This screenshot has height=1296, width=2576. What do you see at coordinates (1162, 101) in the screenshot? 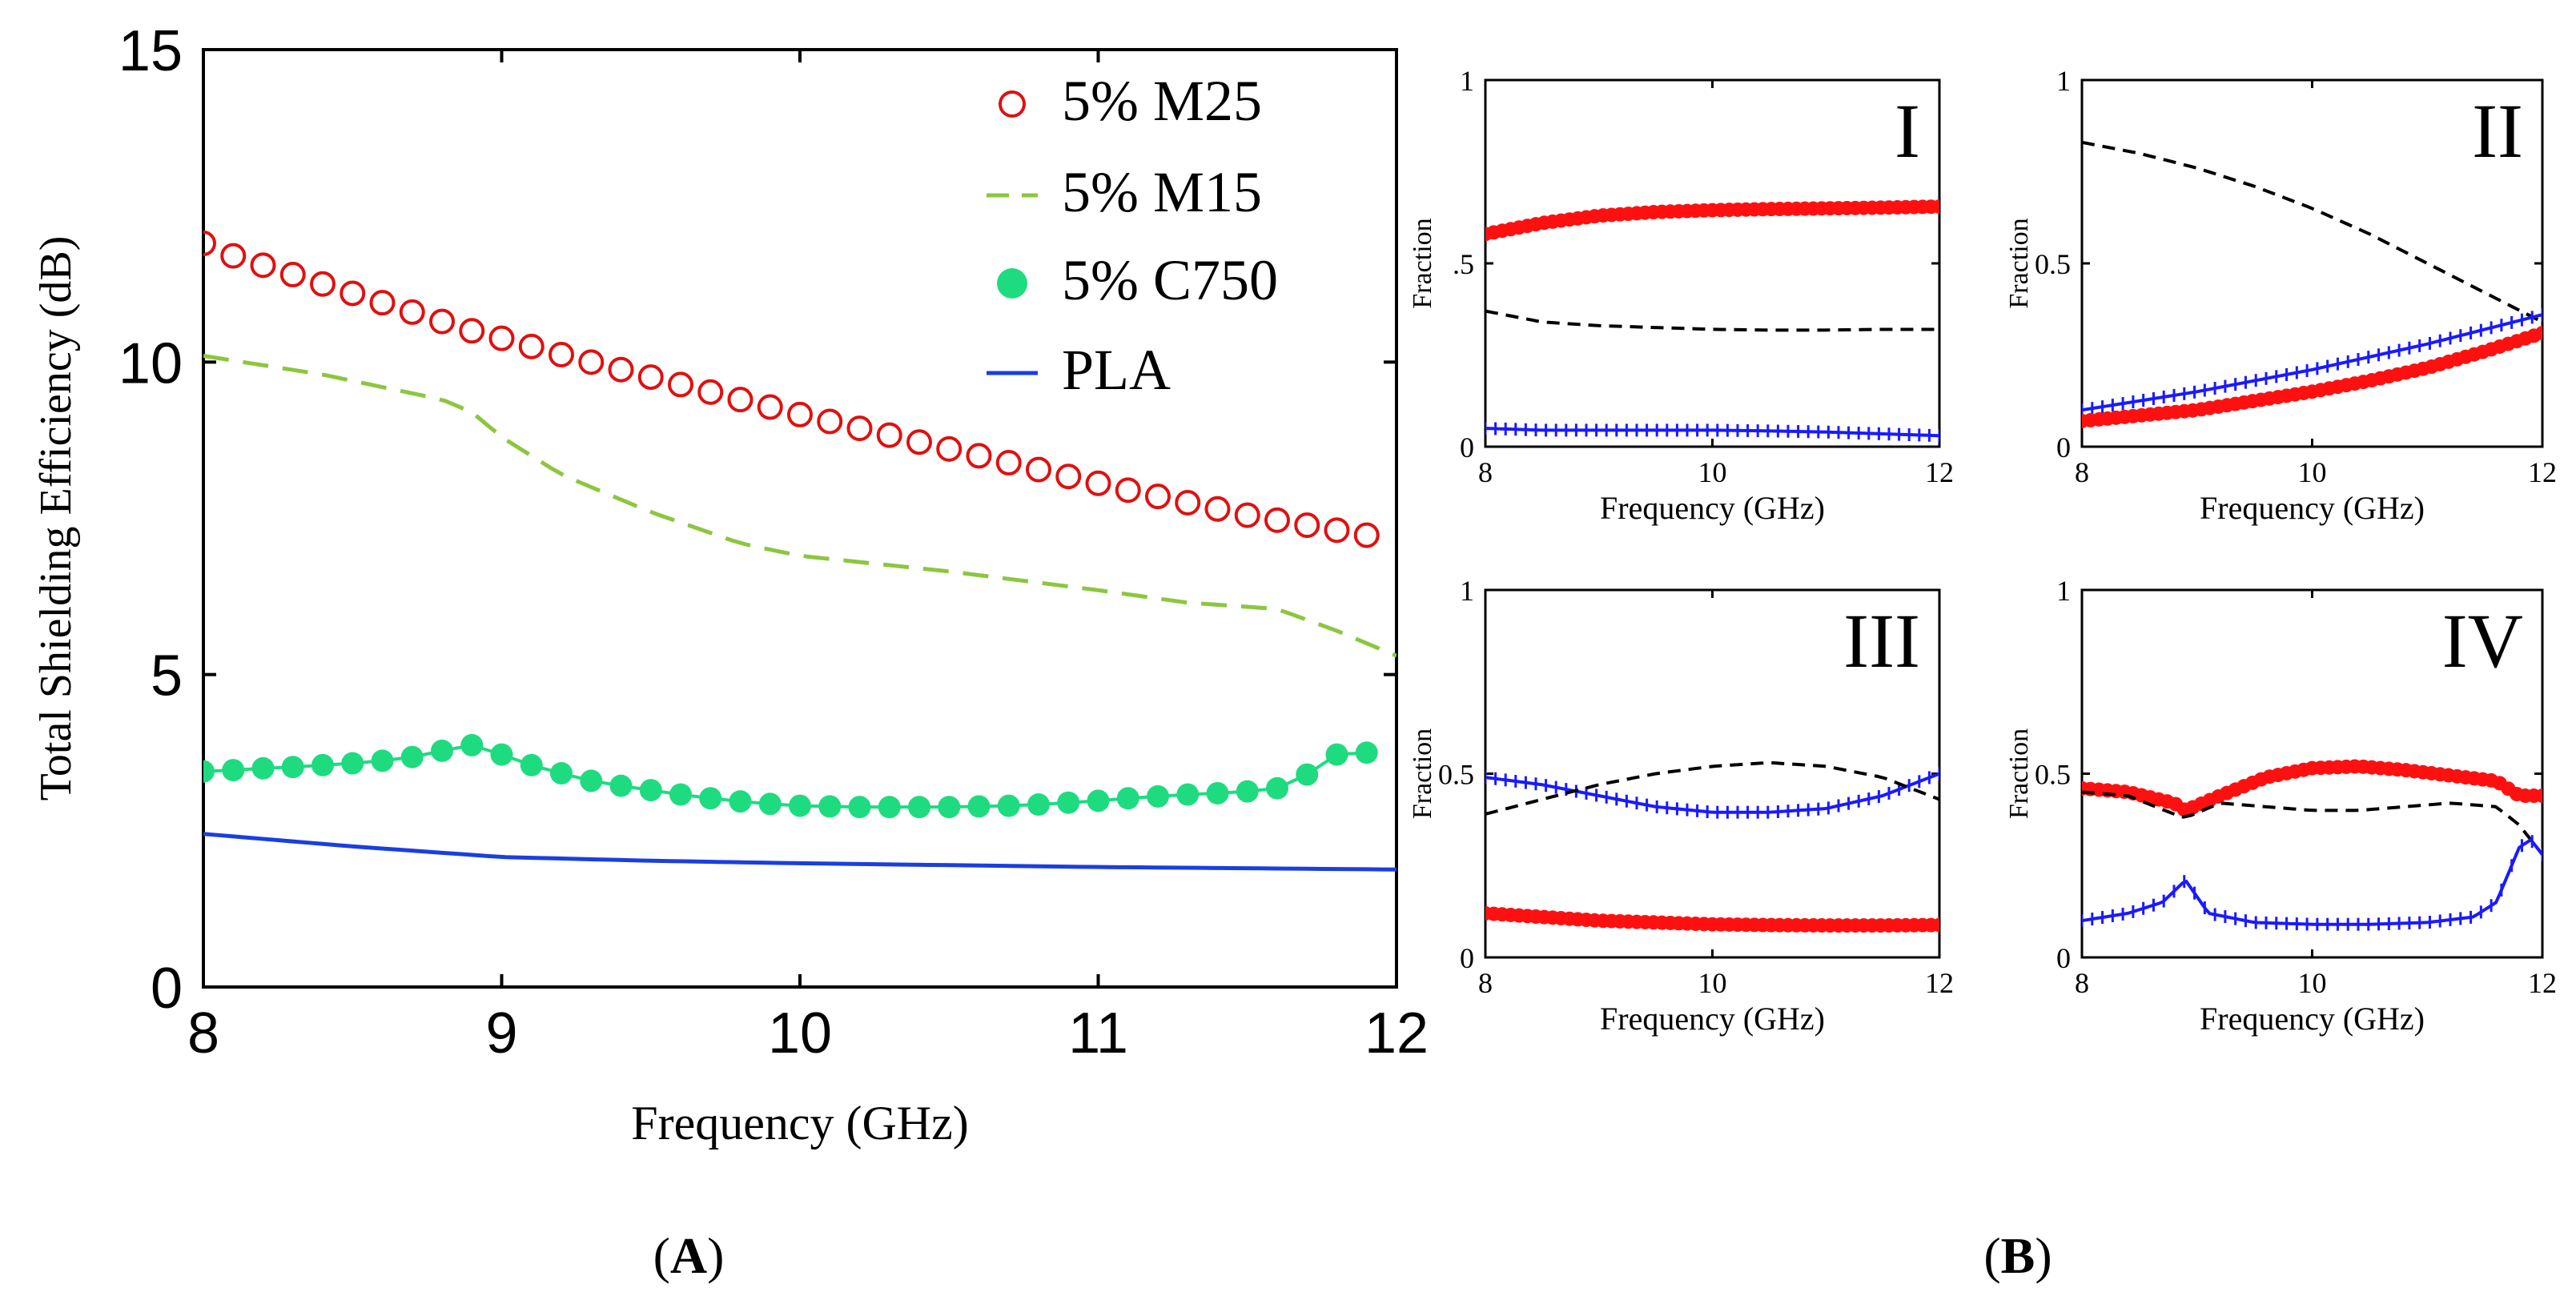
I see `legend-label: 5% M25` at bounding box center [1162, 101].